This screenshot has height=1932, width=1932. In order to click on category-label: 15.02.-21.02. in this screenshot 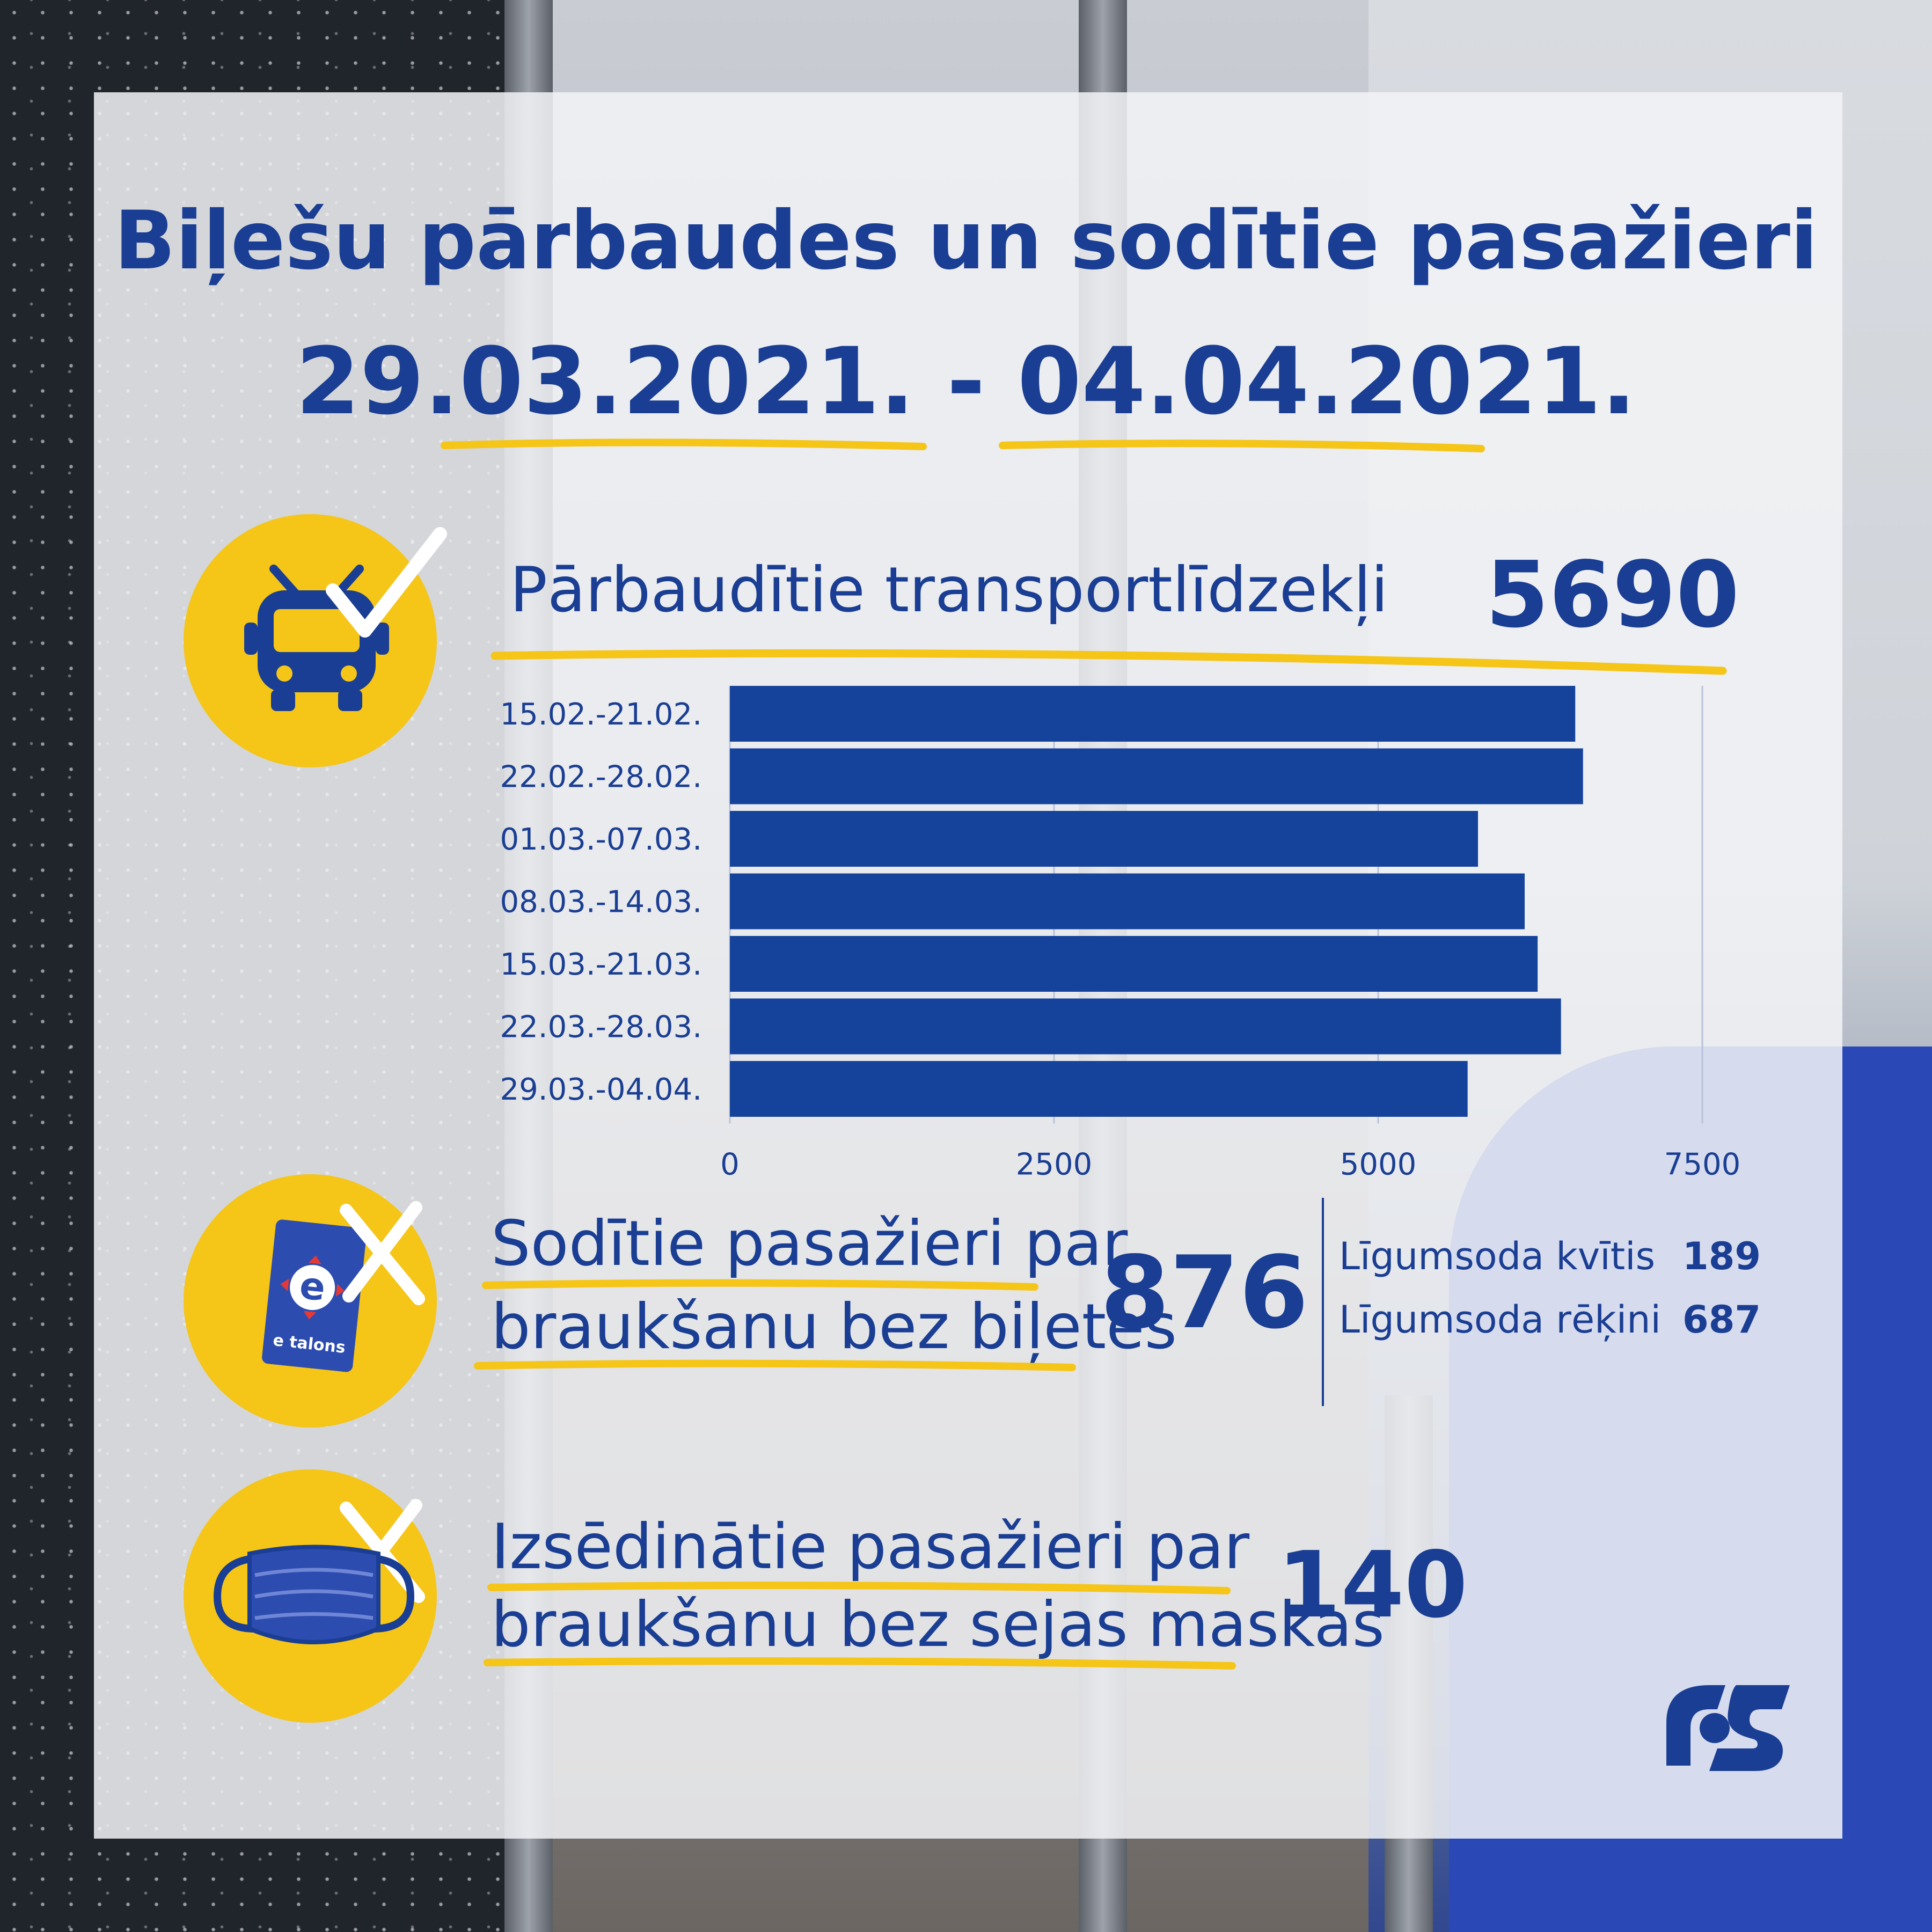, I will do `click(601, 714)`.